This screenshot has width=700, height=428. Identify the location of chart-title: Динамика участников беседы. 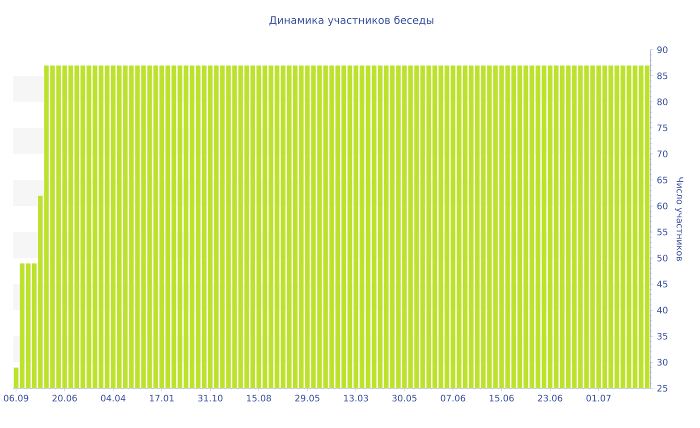
(351, 21).